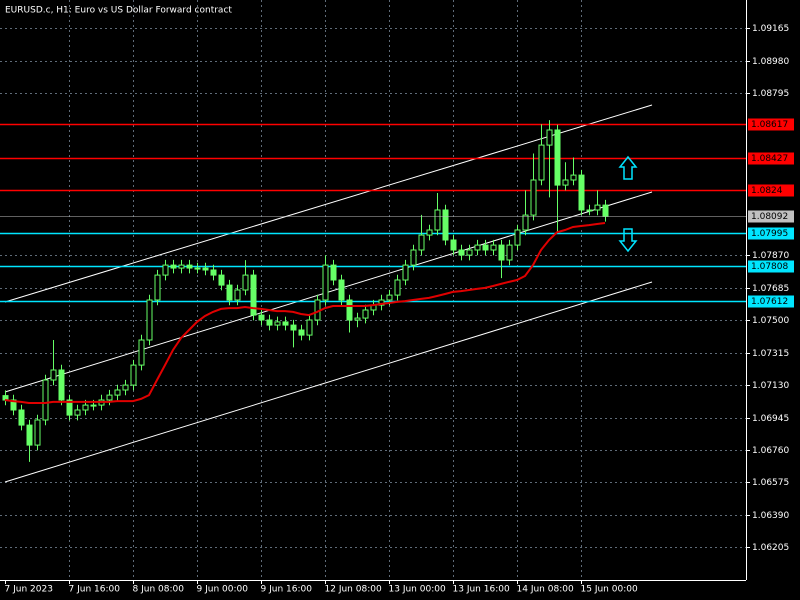 The height and width of the screenshot is (600, 800). What do you see at coordinates (770, 451) in the screenshot?
I see `y-tick-label: 1.06760` at bounding box center [770, 451].